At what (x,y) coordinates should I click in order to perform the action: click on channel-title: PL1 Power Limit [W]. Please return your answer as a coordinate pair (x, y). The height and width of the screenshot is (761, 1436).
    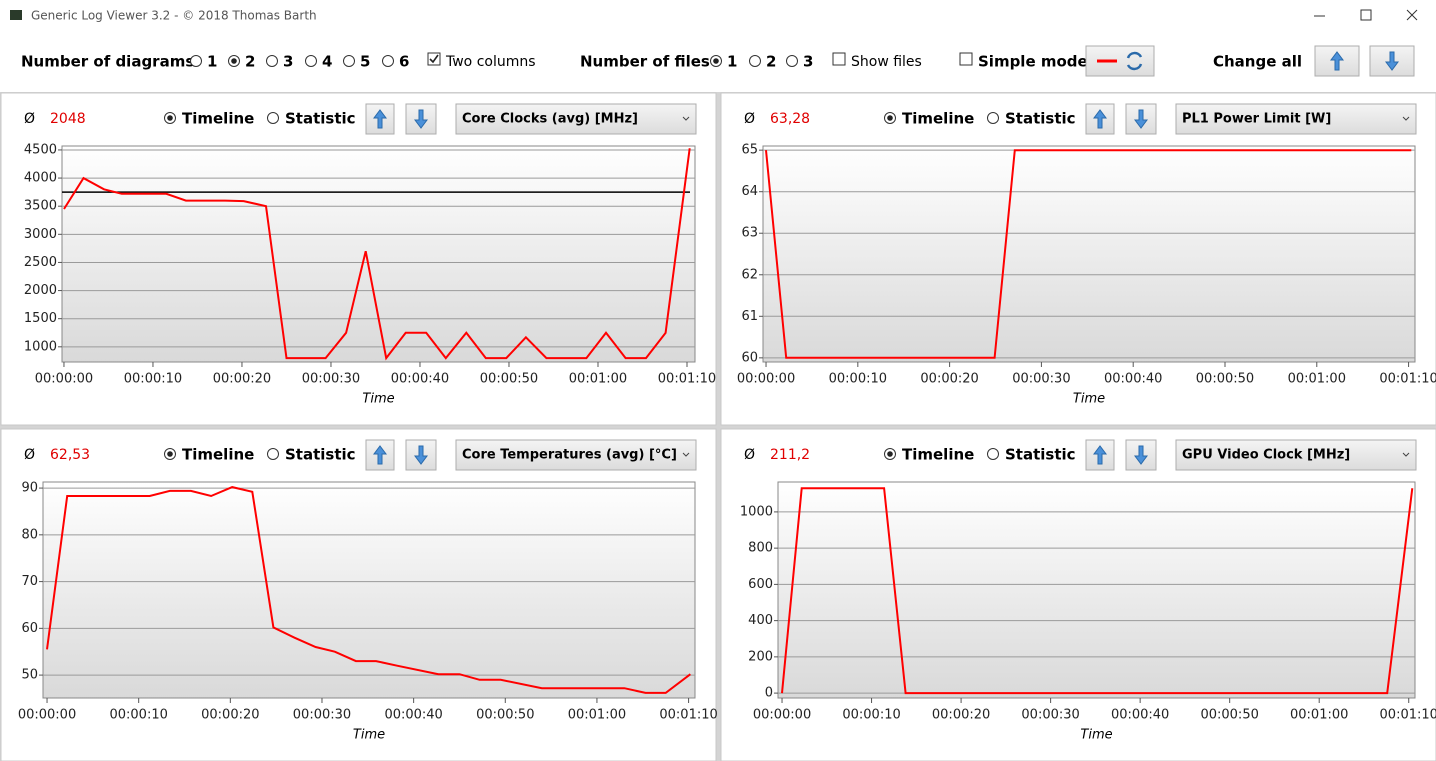
    Looking at the image, I should click on (1256, 119).